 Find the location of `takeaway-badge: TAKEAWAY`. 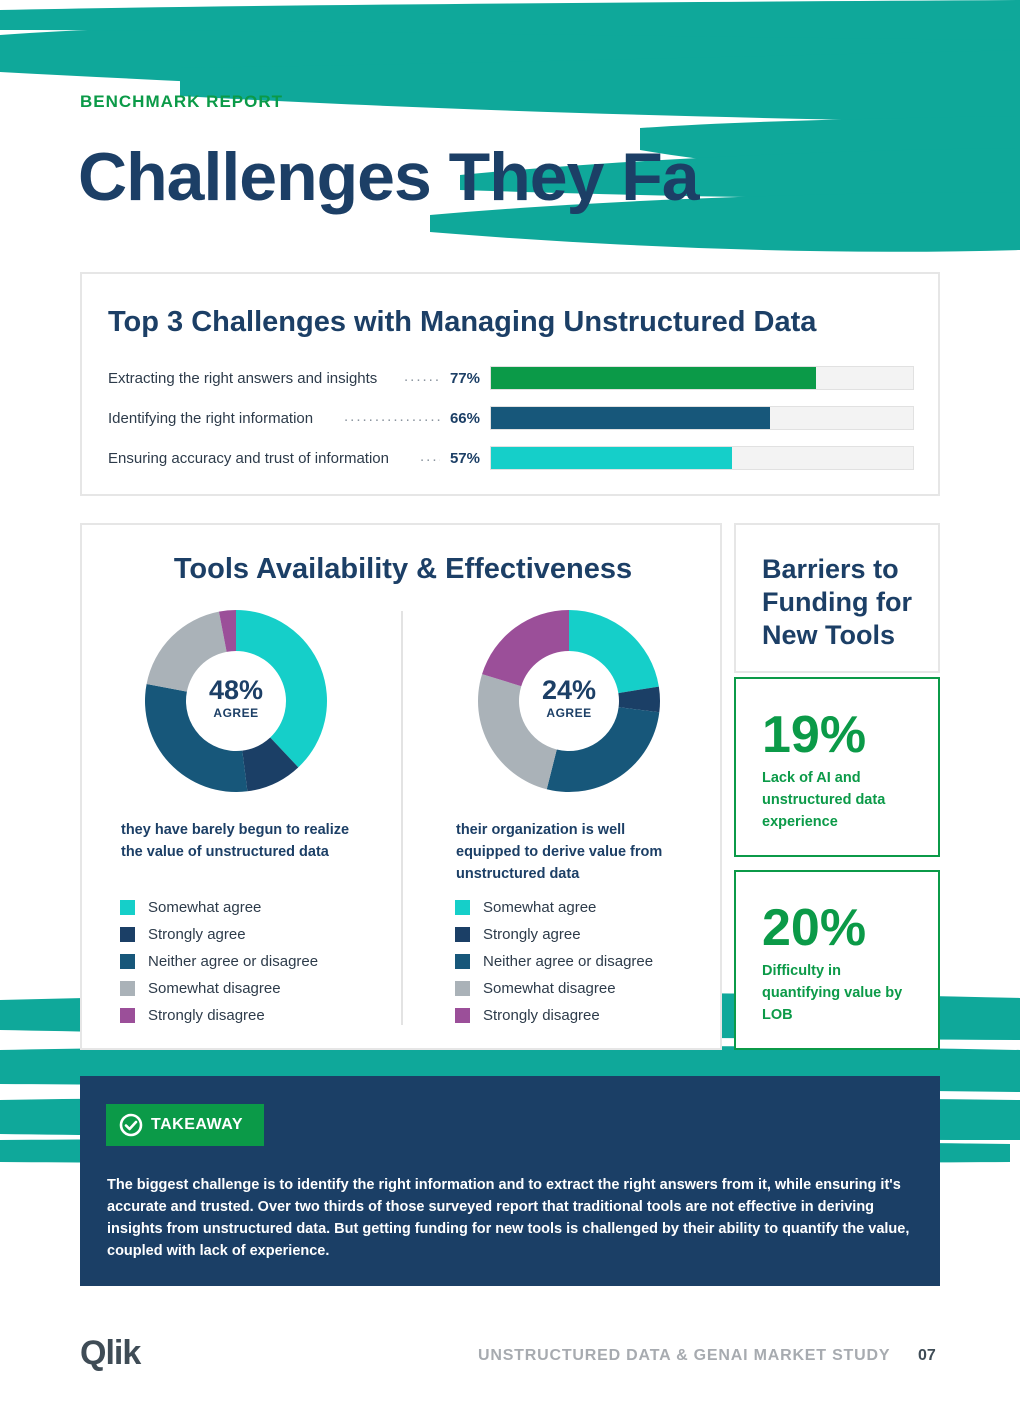

takeaway-badge: TAKEAWAY is located at coordinates (185, 1125).